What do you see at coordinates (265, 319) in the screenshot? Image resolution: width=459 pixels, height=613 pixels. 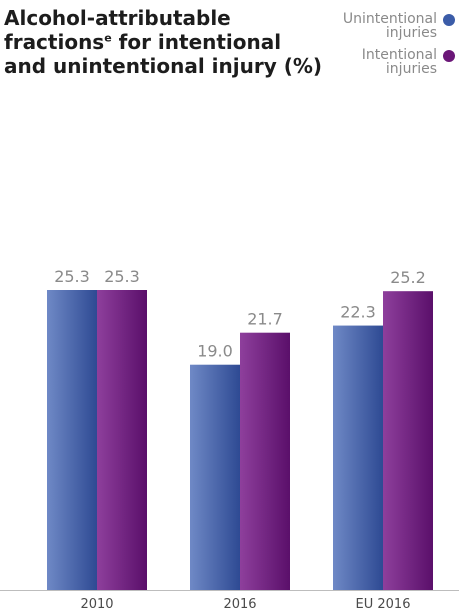 I see `data-label: 21.7` at bounding box center [265, 319].